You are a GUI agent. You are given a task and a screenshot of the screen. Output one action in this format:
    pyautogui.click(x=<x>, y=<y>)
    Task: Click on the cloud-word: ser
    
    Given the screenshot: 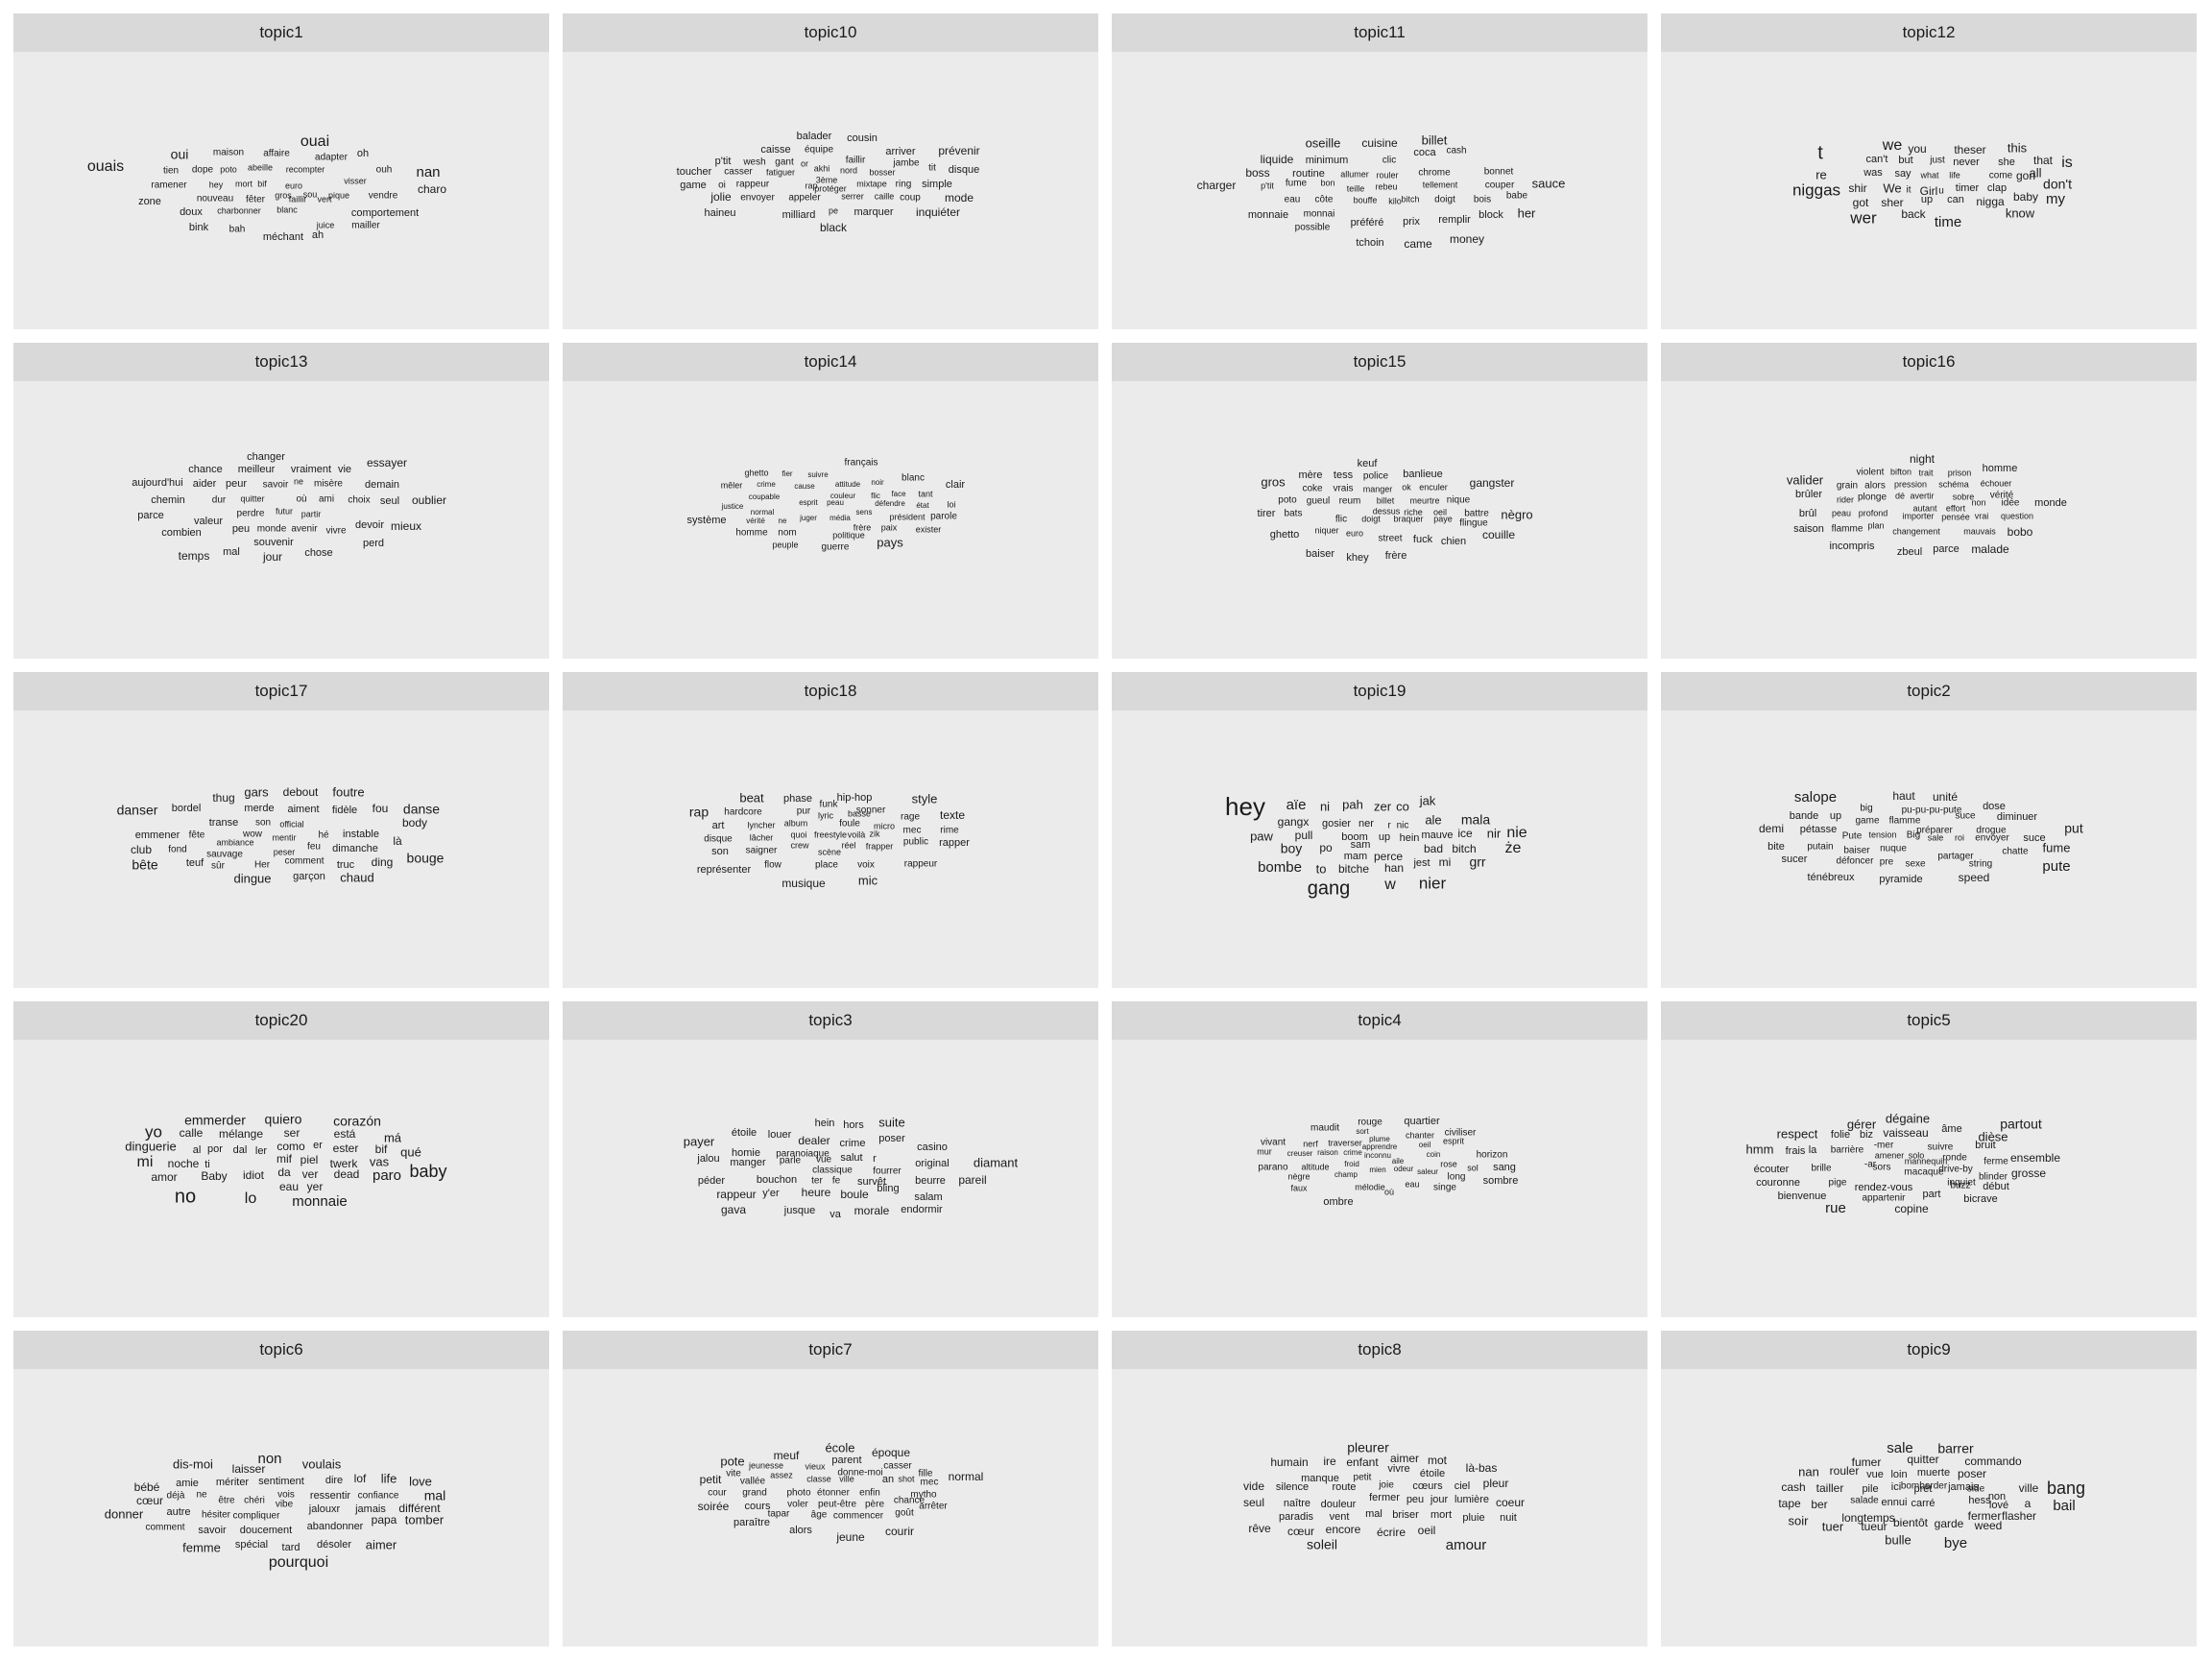 What is the action you would take?
    pyautogui.click(x=293, y=1133)
    